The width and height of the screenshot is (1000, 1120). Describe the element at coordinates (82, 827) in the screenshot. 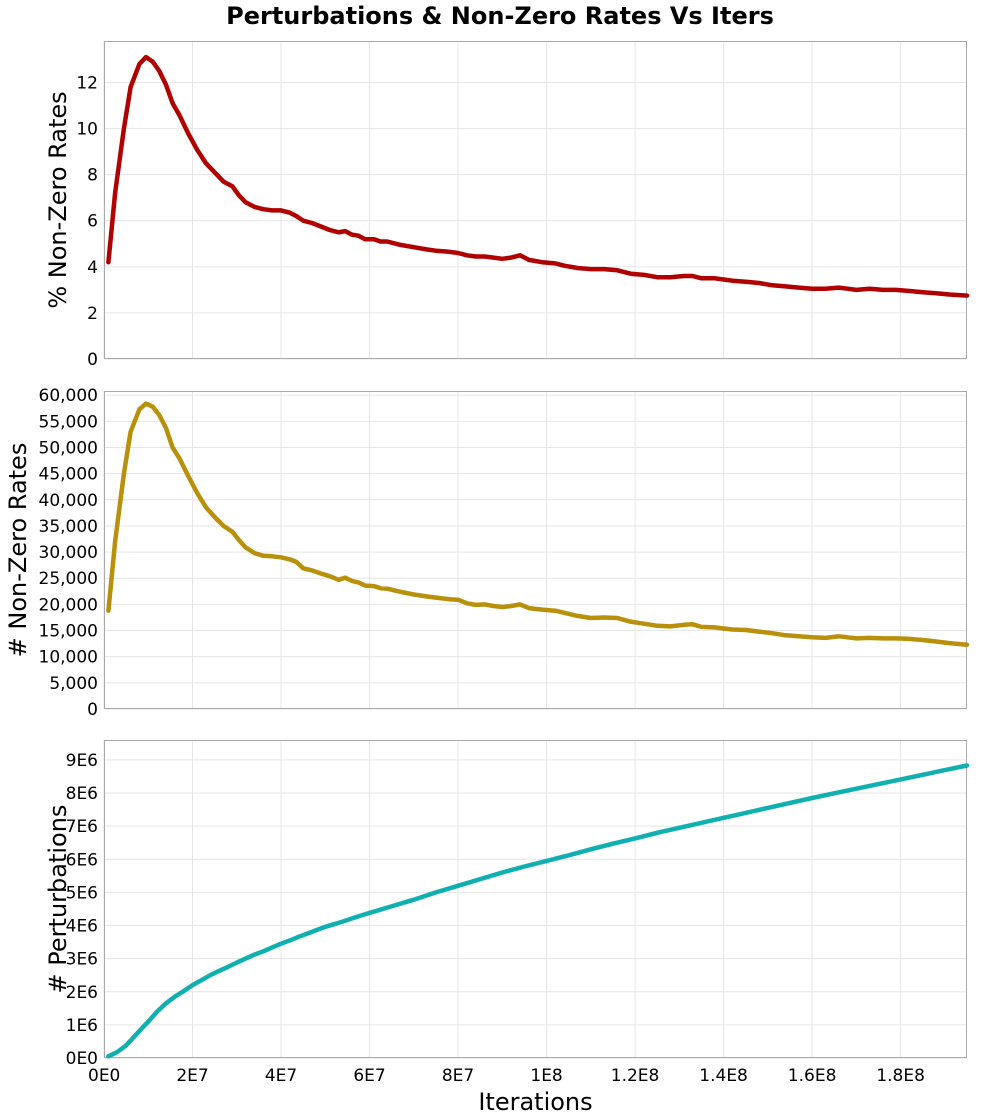

I see `y-tick-label: 7E6` at that location.